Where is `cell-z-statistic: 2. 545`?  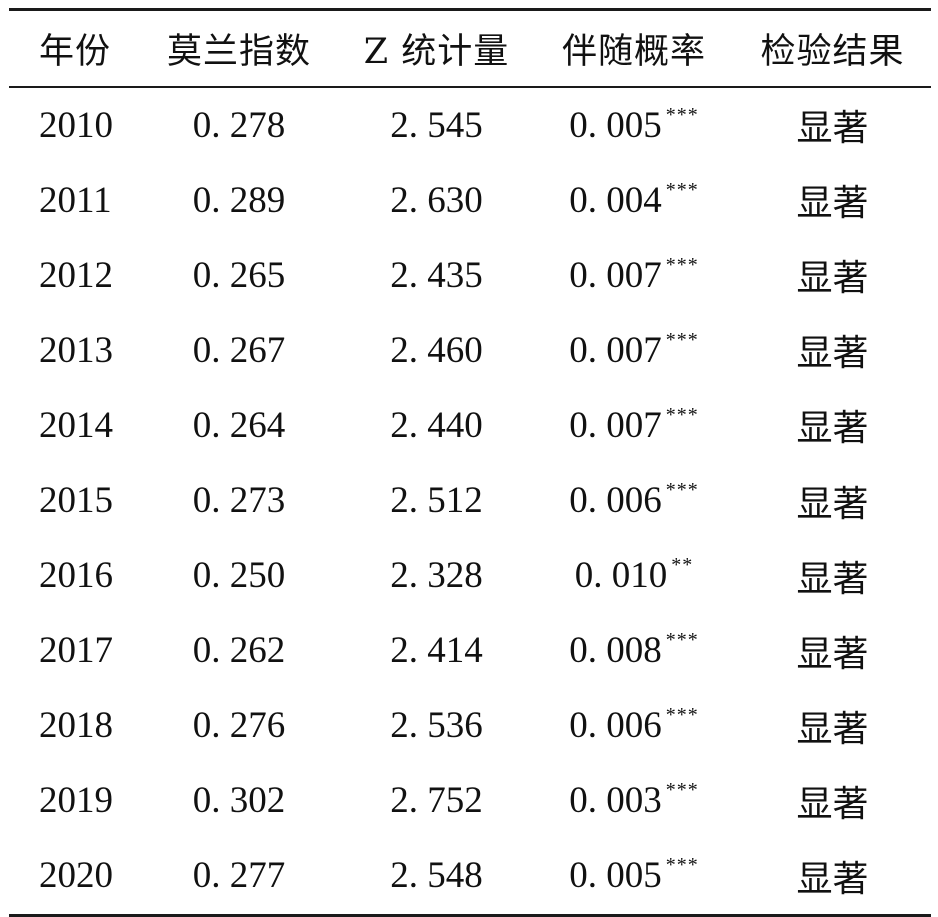 cell-z-statistic: 2. 545 is located at coordinates (436, 125).